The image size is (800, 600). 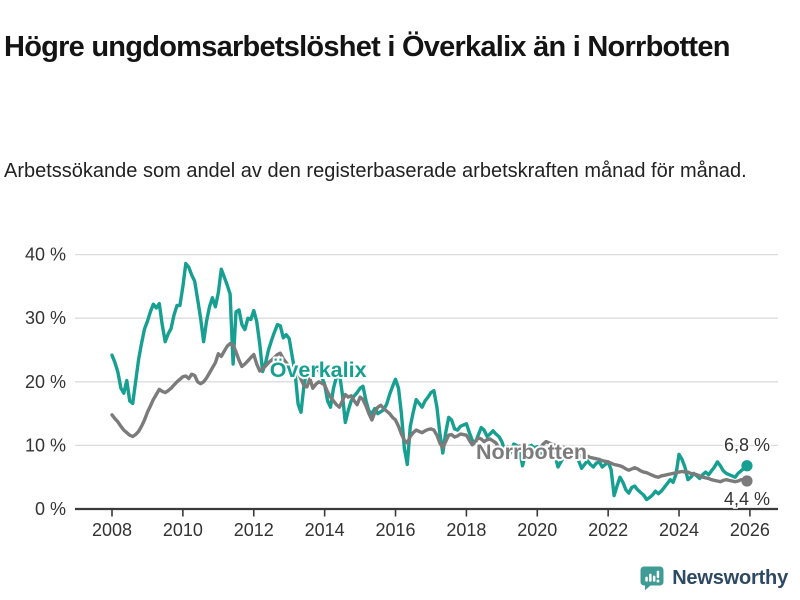 What do you see at coordinates (395, 530) in the screenshot?
I see `x-axis-tick-label: 2016` at bounding box center [395, 530].